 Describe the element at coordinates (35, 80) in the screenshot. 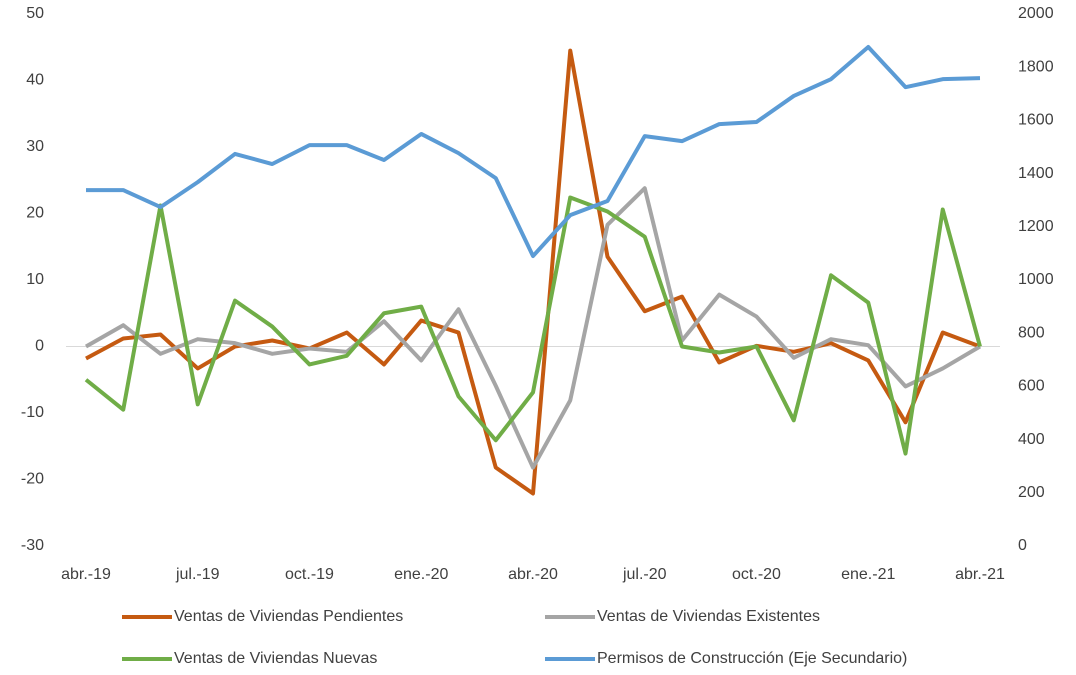

I see `y-tick-label: 40` at that location.